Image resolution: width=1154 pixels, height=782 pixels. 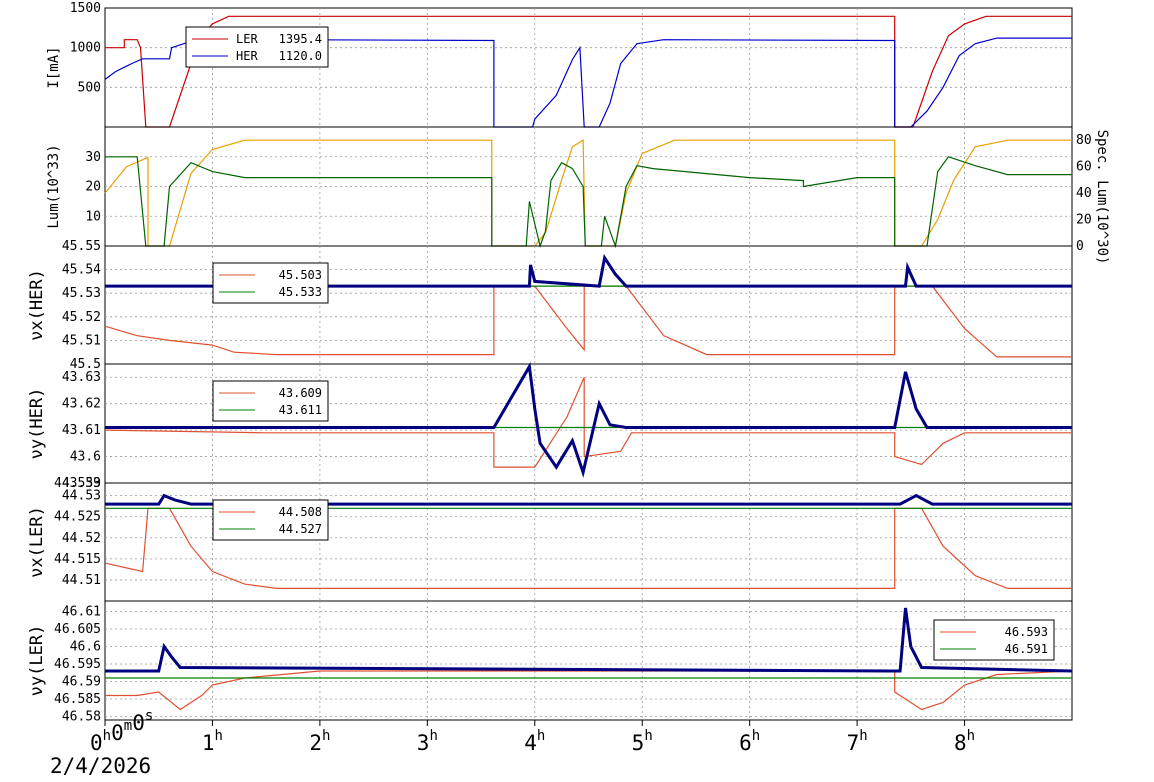 I want to click on y-tick-label: 43.59, so click(x=81, y=483).